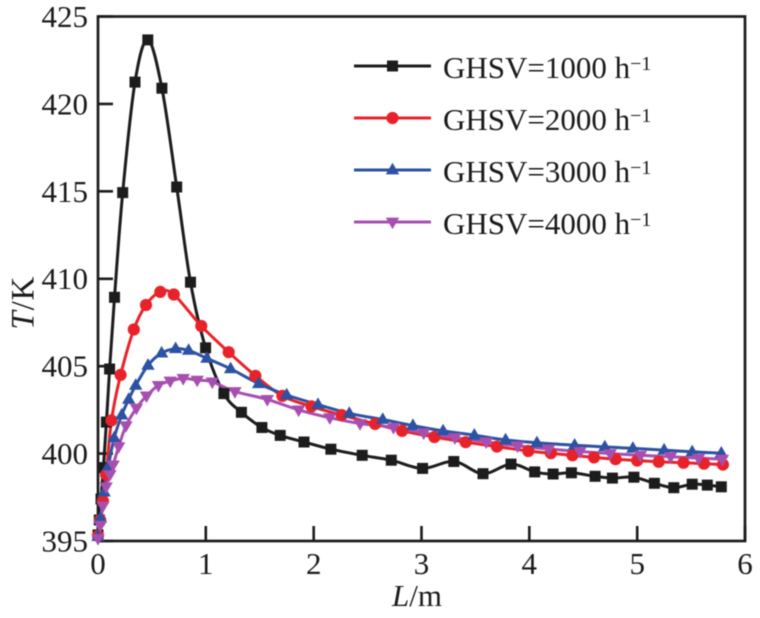 The image size is (760, 618). What do you see at coordinates (65, 17) in the screenshot?
I see `svg-text: 425` at bounding box center [65, 17].